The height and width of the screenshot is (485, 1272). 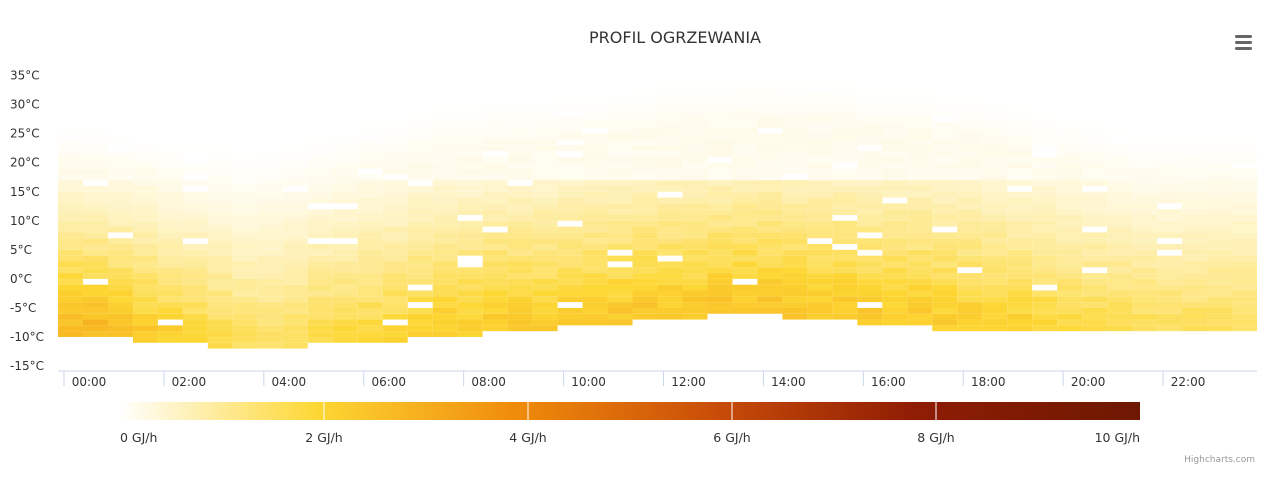 I want to click on context-menu-button, so click(x=1243, y=42).